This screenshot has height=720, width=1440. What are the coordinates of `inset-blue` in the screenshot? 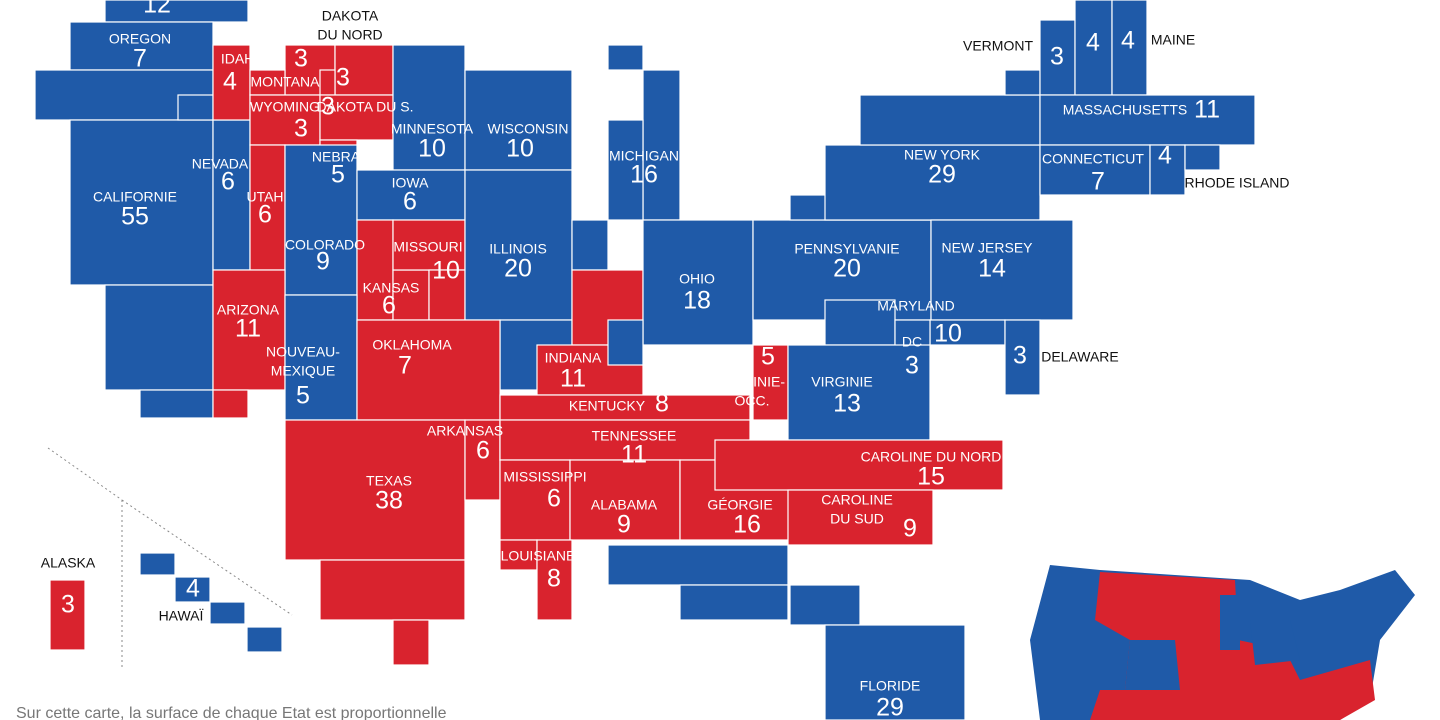 It's located at (1212, 642).